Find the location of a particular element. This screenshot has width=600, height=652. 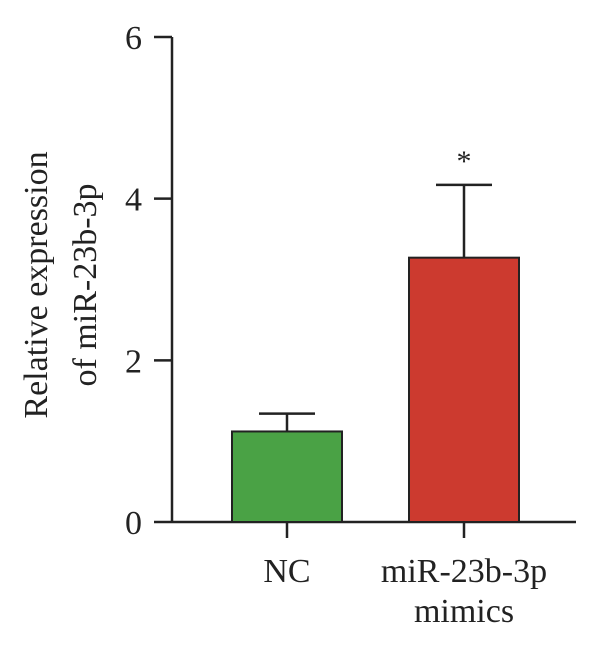

y-axis-title: Relative expression of miR-23b-3p is located at coordinates (61, 284).